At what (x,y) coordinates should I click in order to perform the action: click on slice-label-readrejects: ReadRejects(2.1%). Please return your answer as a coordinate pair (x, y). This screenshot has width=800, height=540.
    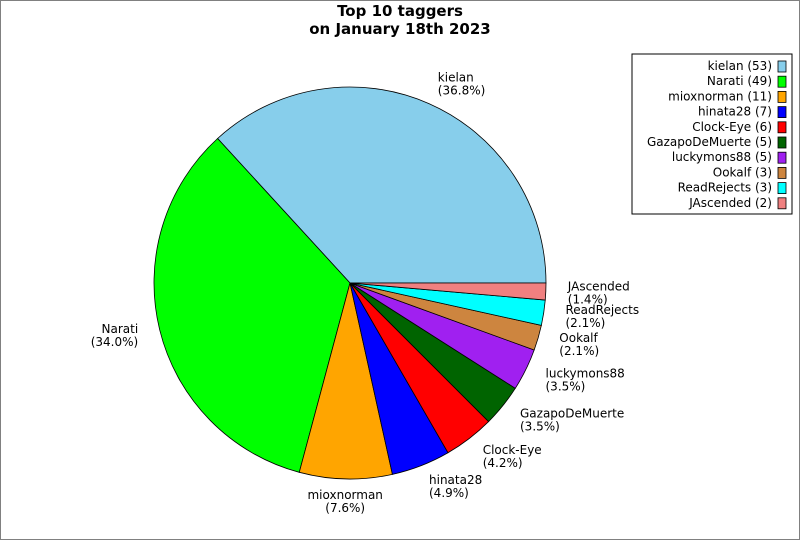
    Looking at the image, I should click on (603, 316).